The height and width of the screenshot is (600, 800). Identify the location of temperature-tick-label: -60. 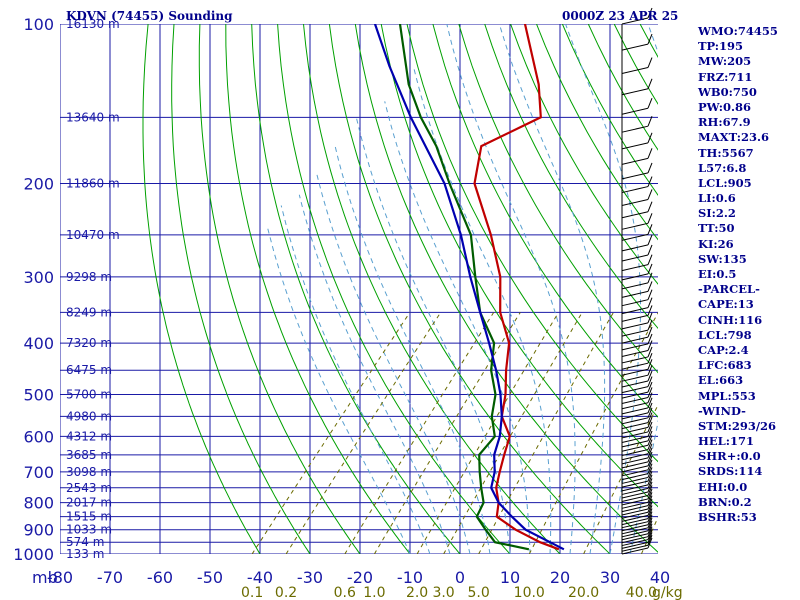
(160, 577).